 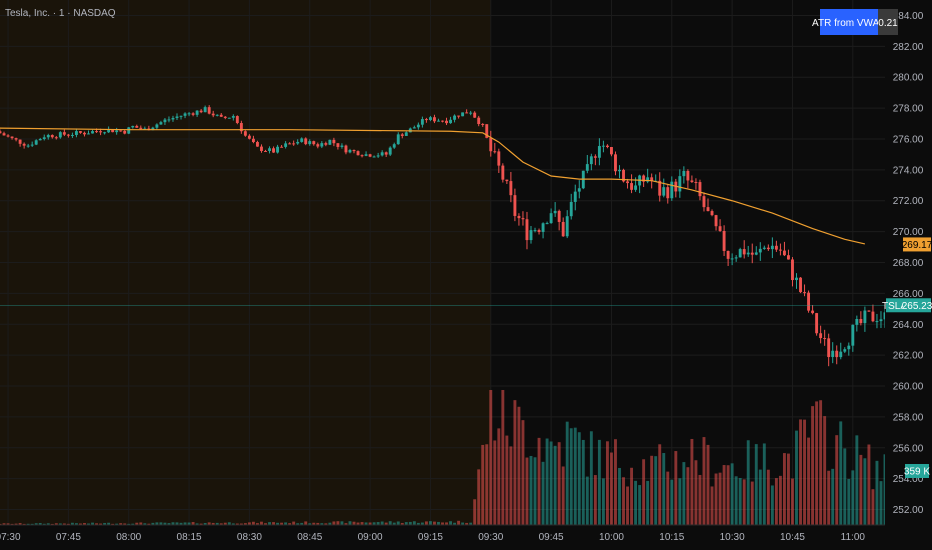 What do you see at coordinates (849, 22) in the screenshot?
I see `atr-label-background` at bounding box center [849, 22].